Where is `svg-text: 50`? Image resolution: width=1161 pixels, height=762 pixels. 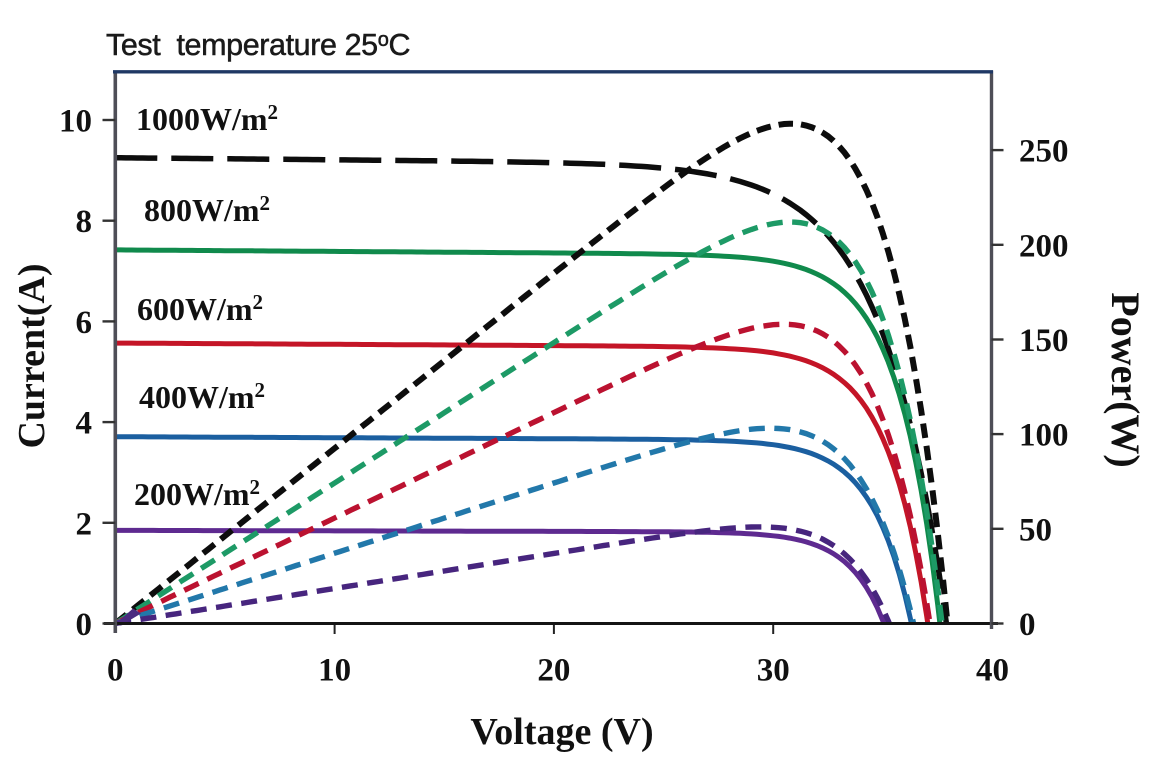 svg-text: 50 is located at coordinates (1035, 530).